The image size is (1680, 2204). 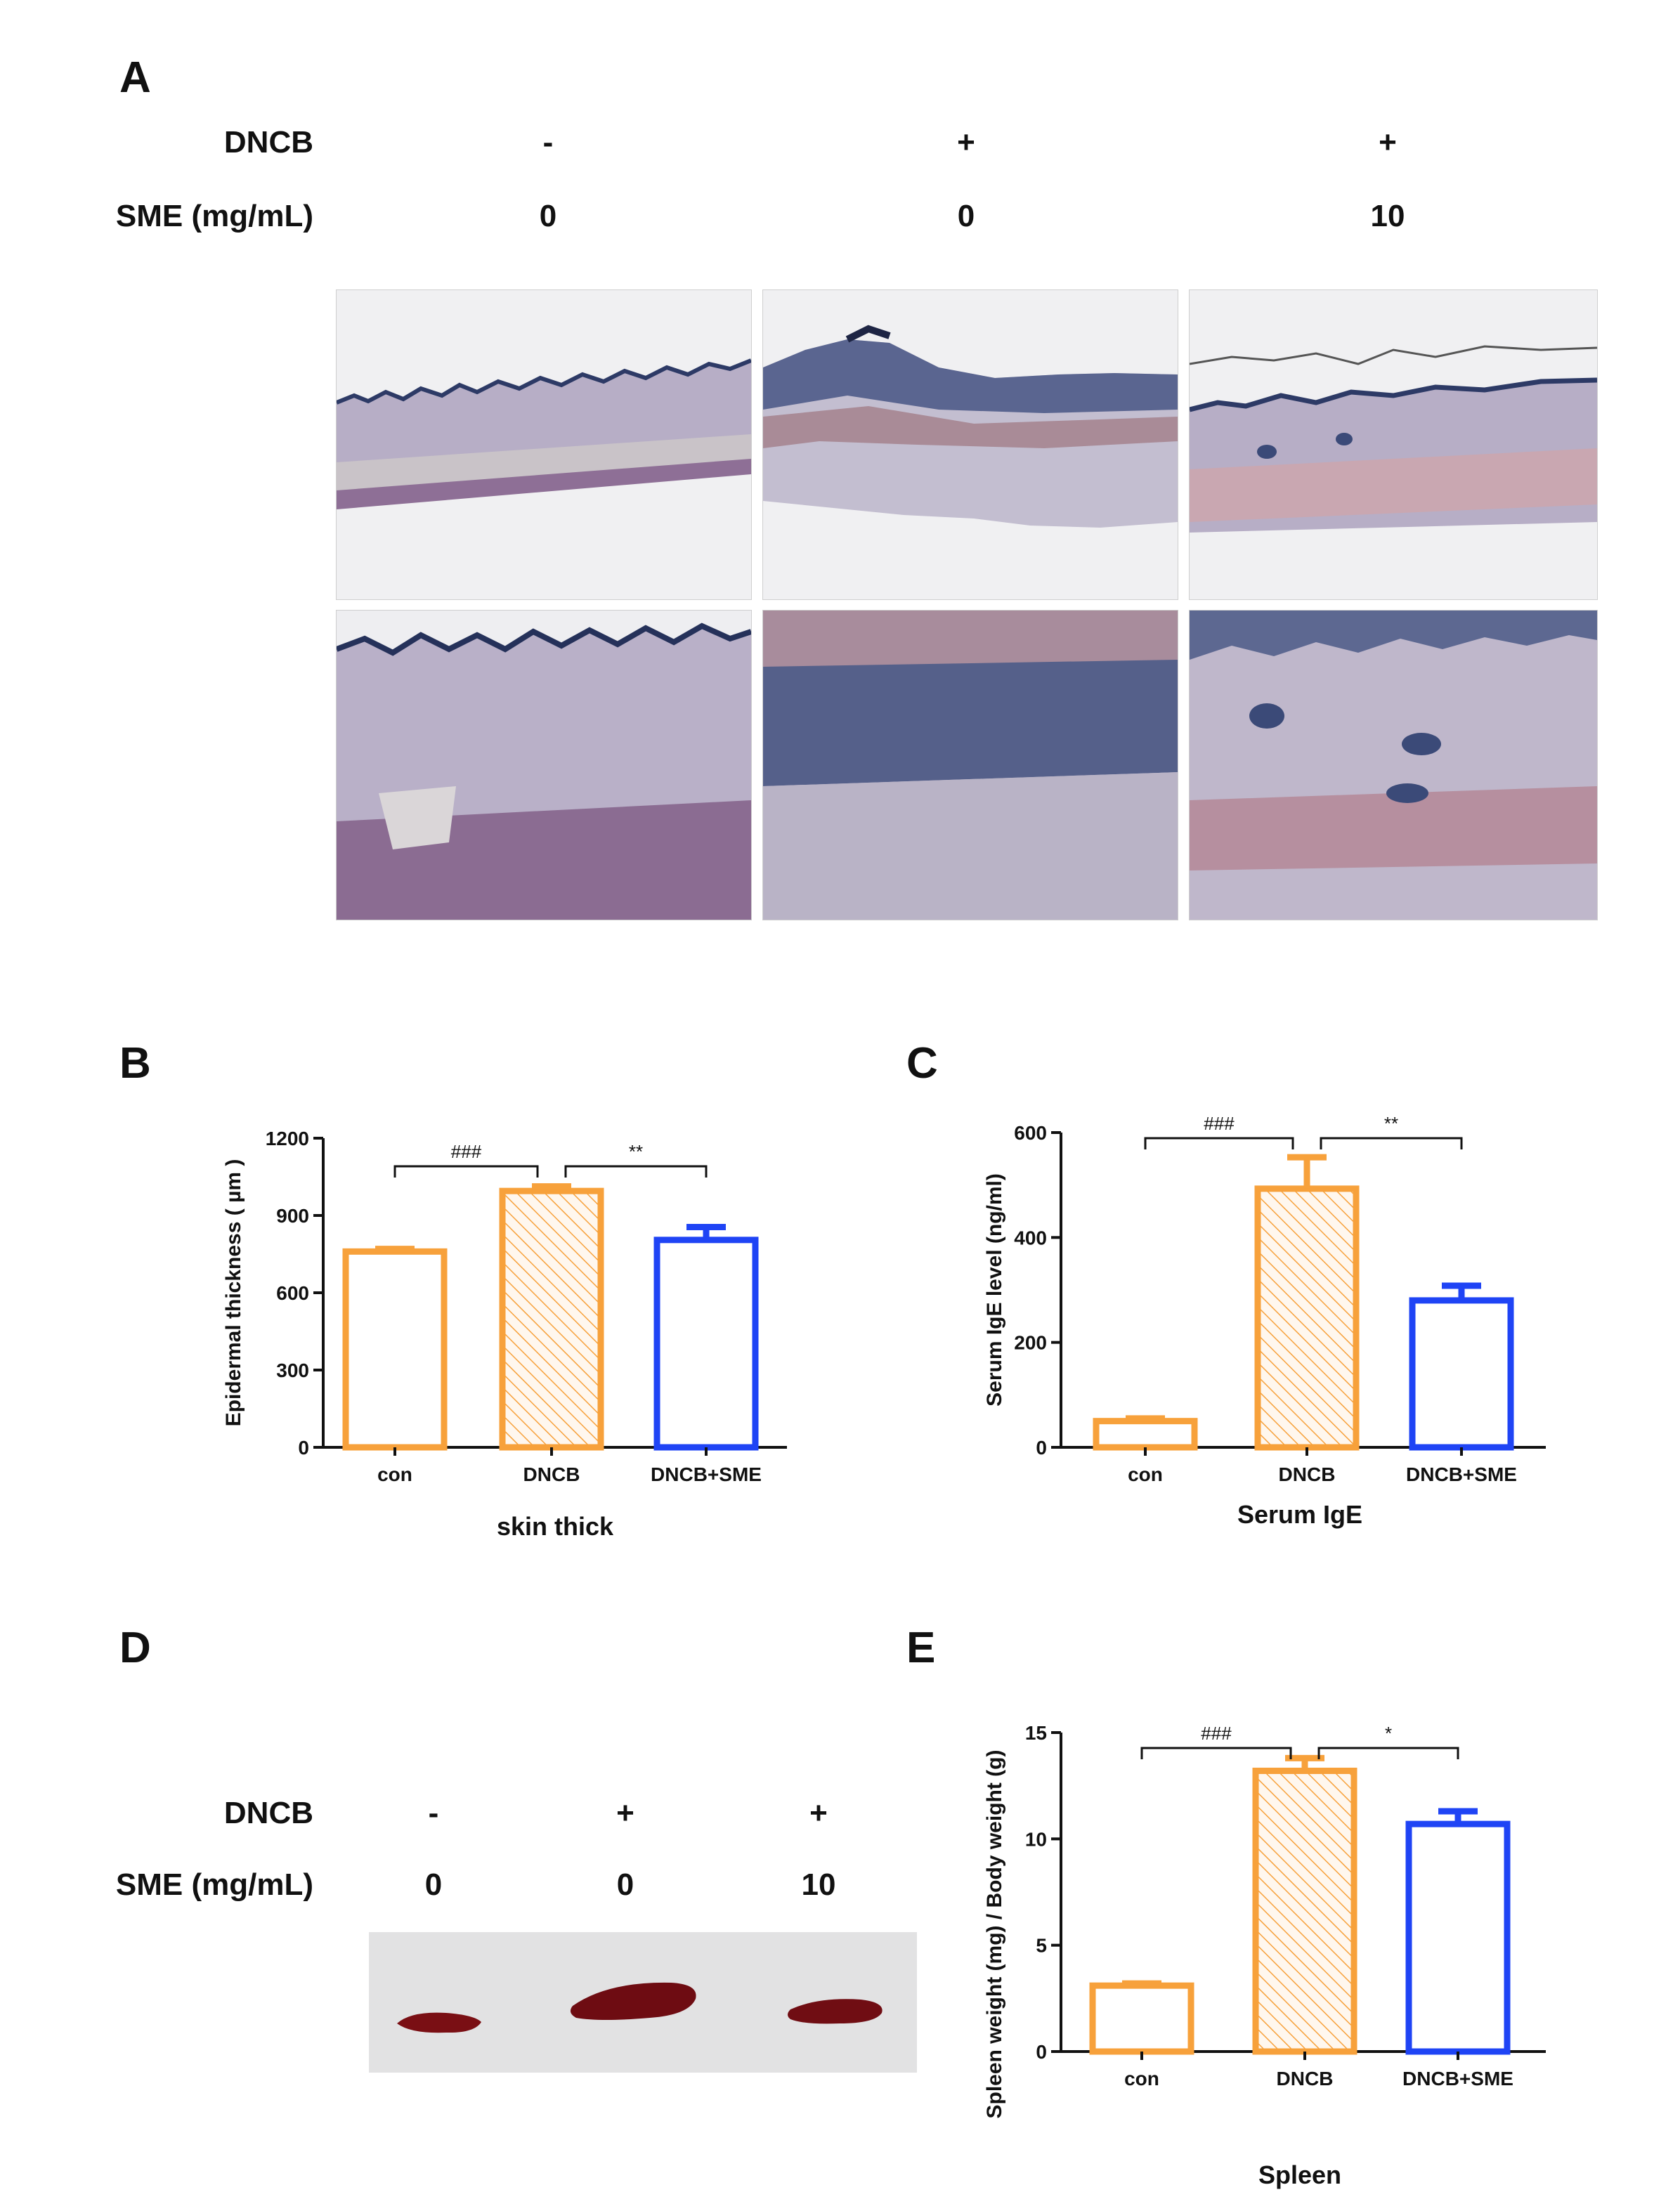 What do you see at coordinates (548, 142) in the screenshot?
I see `panel-a-col1-dncb: -` at bounding box center [548, 142].